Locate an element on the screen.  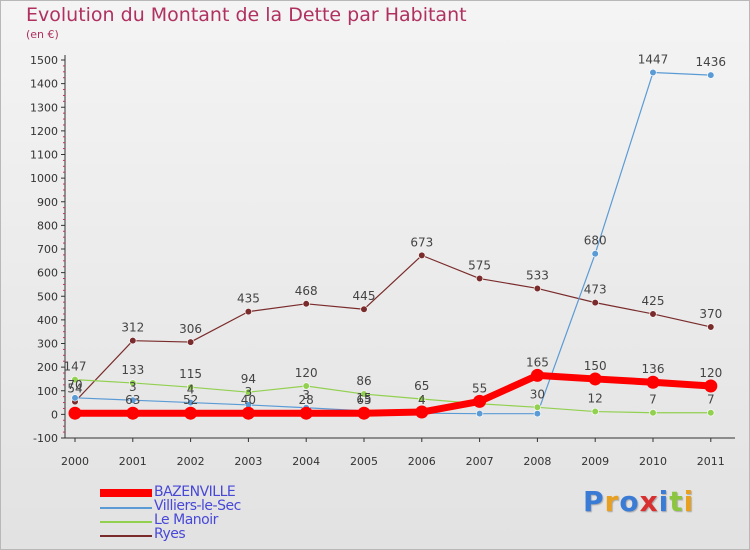
data-label-le-manoir: 133 is located at coordinates (132, 370).